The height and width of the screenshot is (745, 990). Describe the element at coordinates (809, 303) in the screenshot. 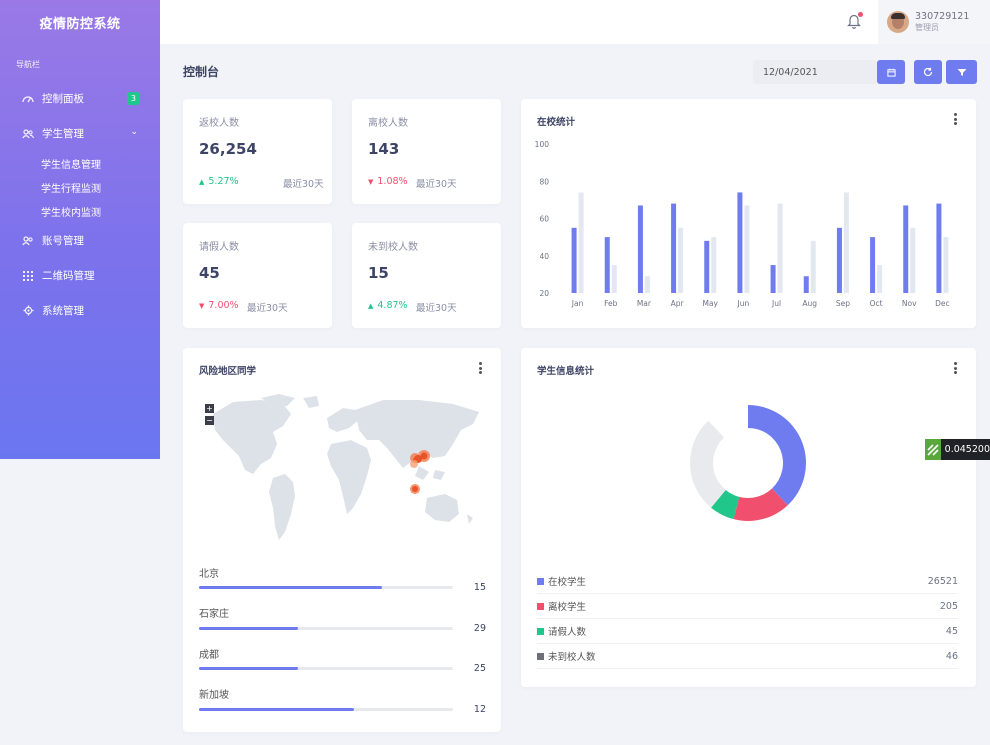

I see `x-tick-label: Aug` at that location.